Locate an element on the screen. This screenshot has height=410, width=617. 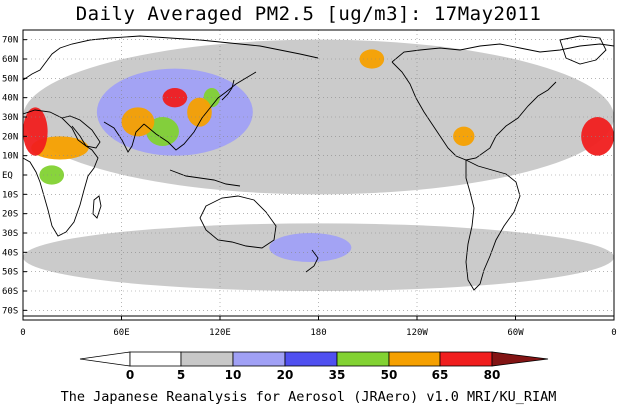
coast-south-america is located at coordinates (493, 225).